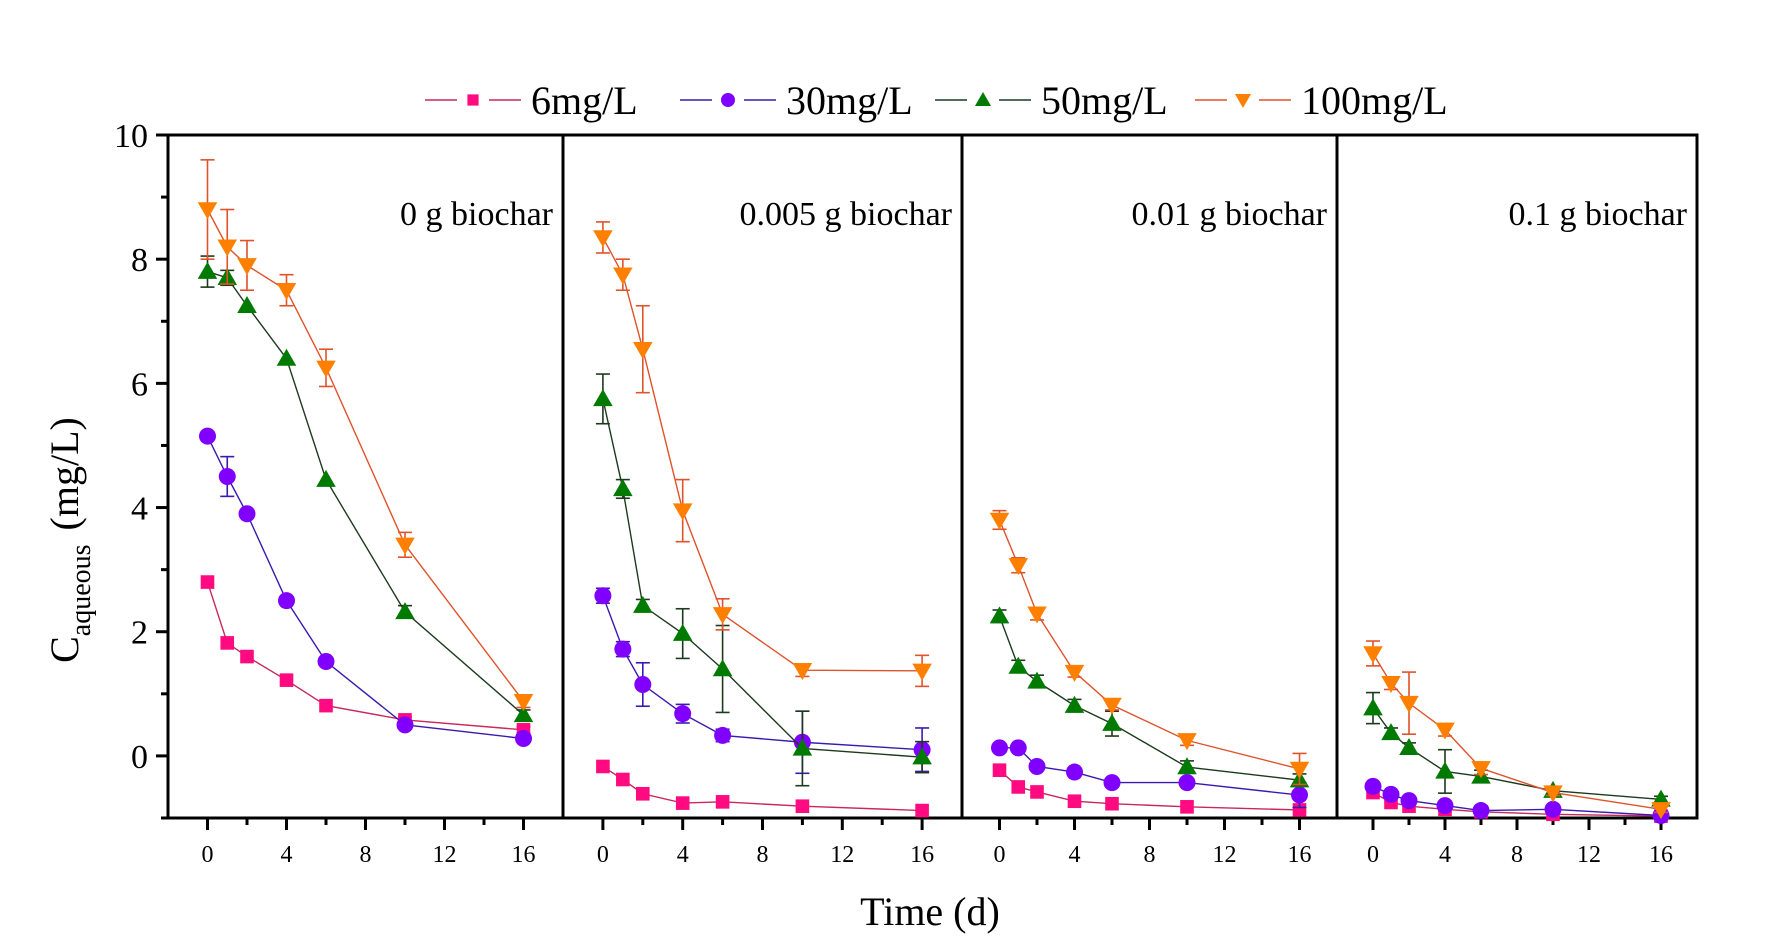 This screenshot has width=1791, height=951. I want to click on y-axis-title: Caqueous (mg/L), so click(69, 540).